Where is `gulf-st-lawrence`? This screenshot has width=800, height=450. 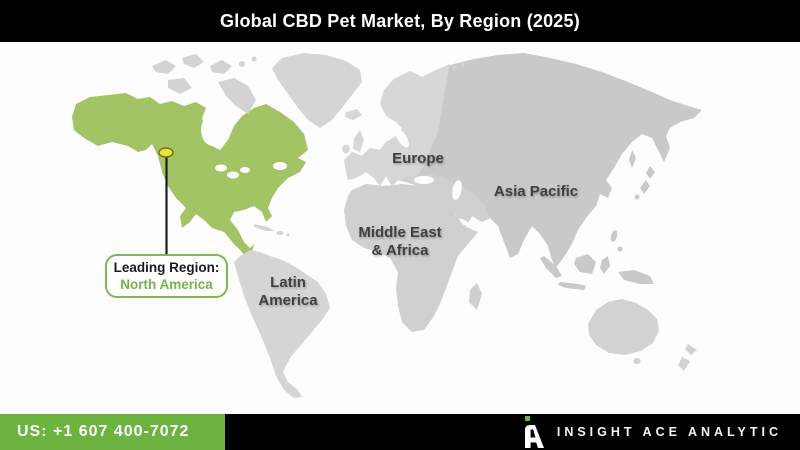 gulf-st-lawrence is located at coordinates (280, 166).